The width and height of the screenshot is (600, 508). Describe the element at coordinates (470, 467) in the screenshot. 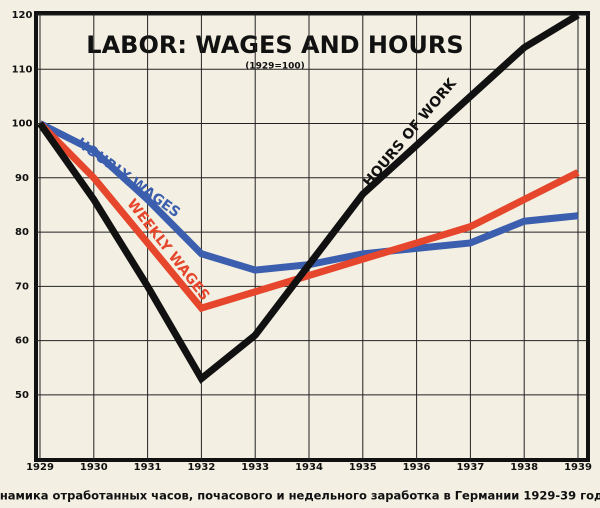

I see `x-tick-label: 1937` at that location.